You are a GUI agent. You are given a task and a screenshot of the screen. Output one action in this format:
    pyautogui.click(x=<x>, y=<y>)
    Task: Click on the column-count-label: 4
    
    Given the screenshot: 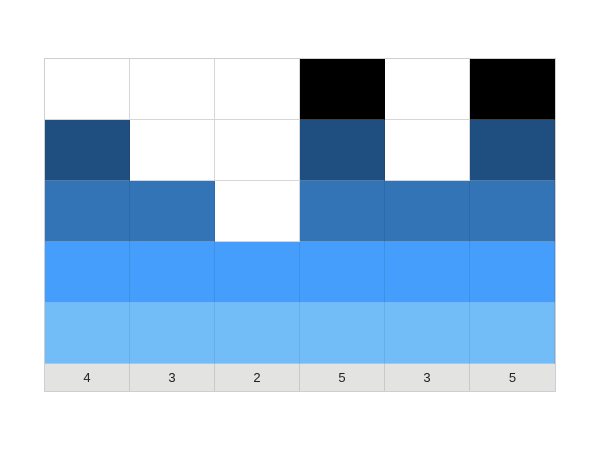 What is the action you would take?
    pyautogui.click(x=87, y=377)
    